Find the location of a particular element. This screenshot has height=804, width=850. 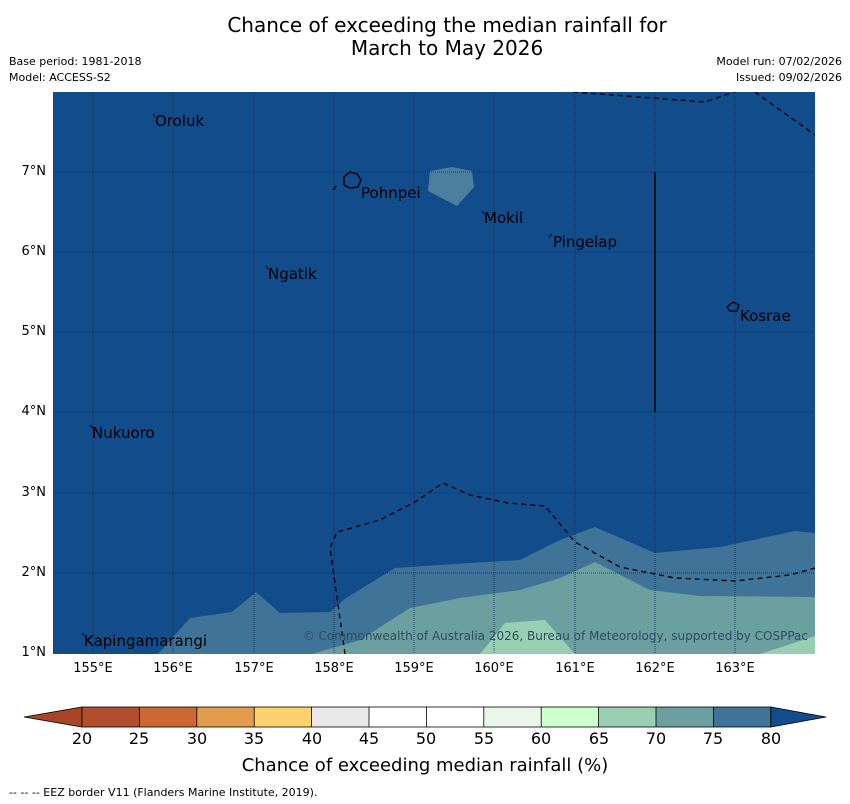

lon-label-161e: 161°E is located at coordinates (575, 668).